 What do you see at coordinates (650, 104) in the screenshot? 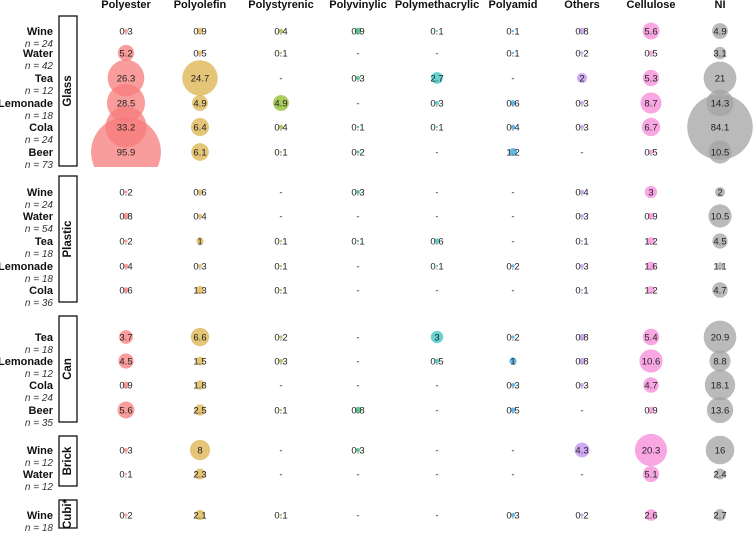
I see `value-label: 8.7` at bounding box center [650, 104].